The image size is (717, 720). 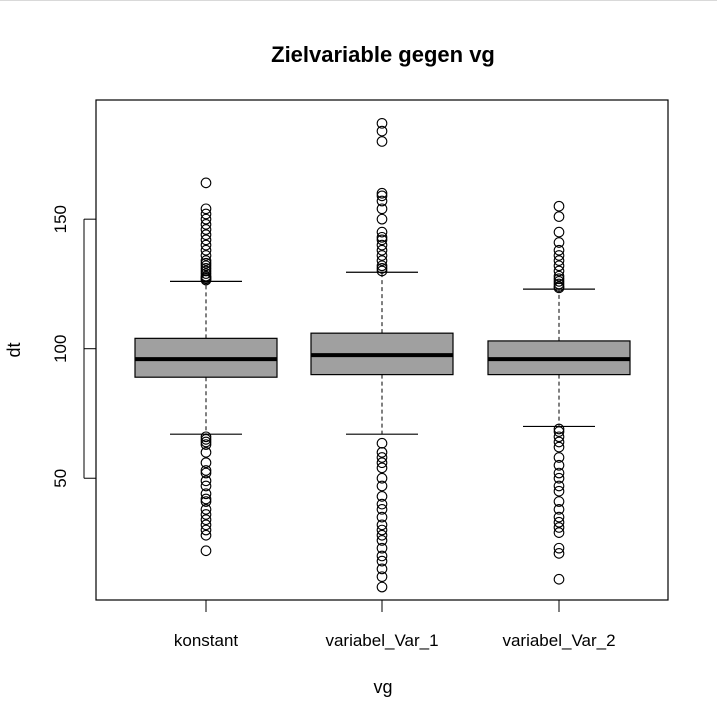 What do you see at coordinates (60, 478) in the screenshot?
I see `y-tick-label: 50` at bounding box center [60, 478].